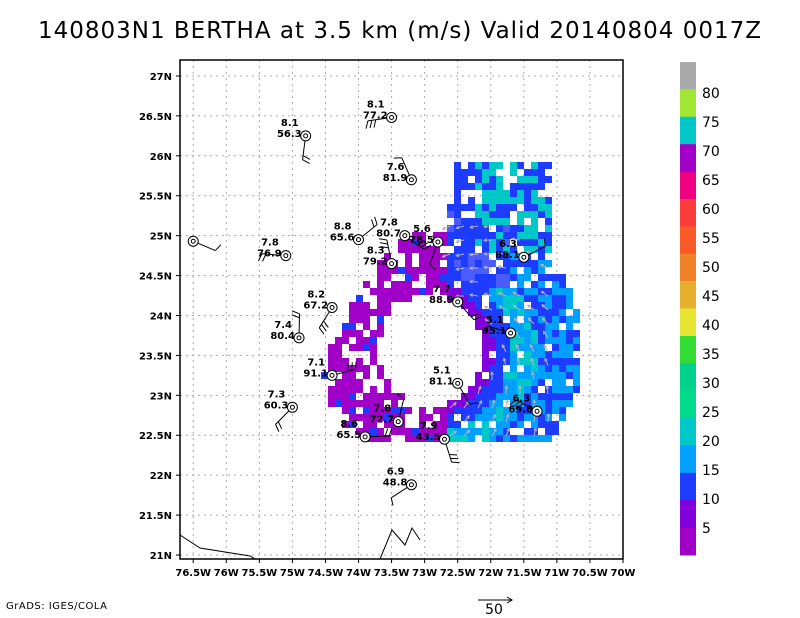 The width and height of the screenshot is (800, 618). I want to click on dropsonde-label-top: 7.6, so click(396, 167).